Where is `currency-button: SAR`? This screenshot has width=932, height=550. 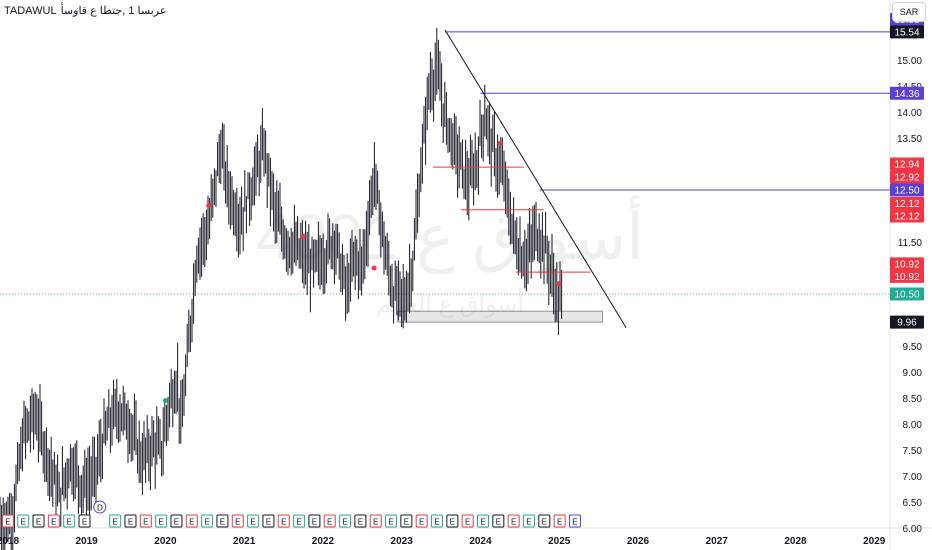
currency-button: SAR is located at coordinates (909, 12).